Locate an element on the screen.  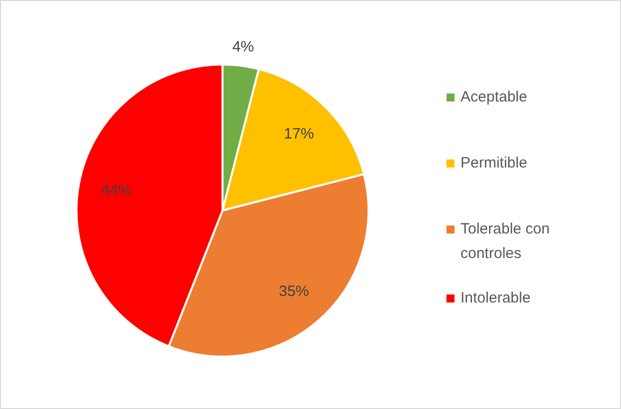
data-label: 4% is located at coordinates (243, 47).